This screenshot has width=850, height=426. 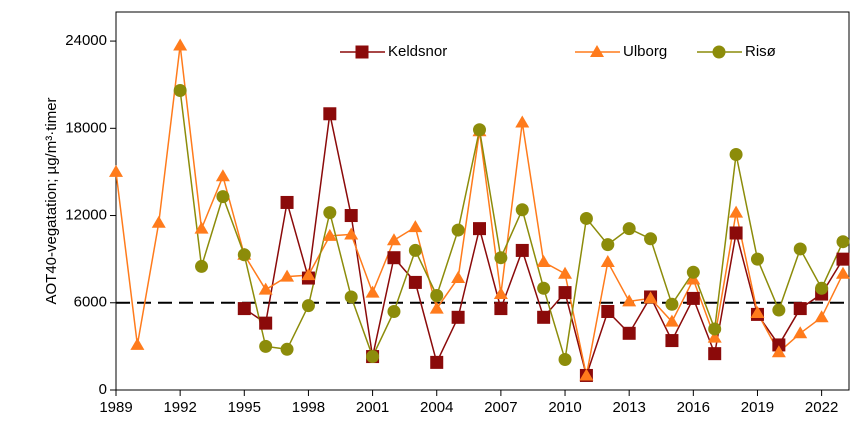 What do you see at coordinates (757, 407) in the screenshot?
I see `x-tick-label: 2019` at bounding box center [757, 407].